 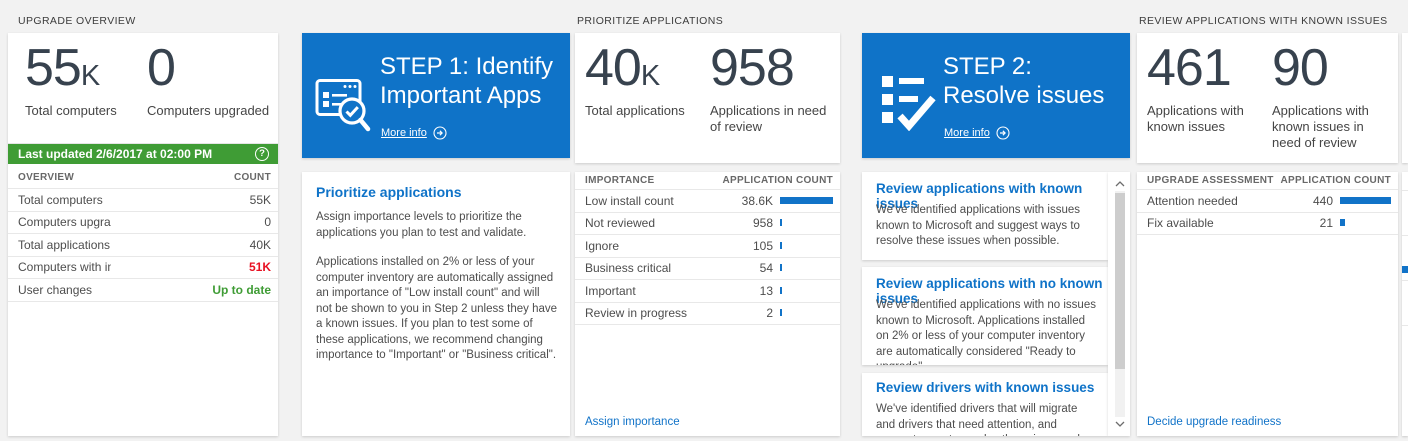 I want to click on help-icon: ?, so click(x=262, y=154).